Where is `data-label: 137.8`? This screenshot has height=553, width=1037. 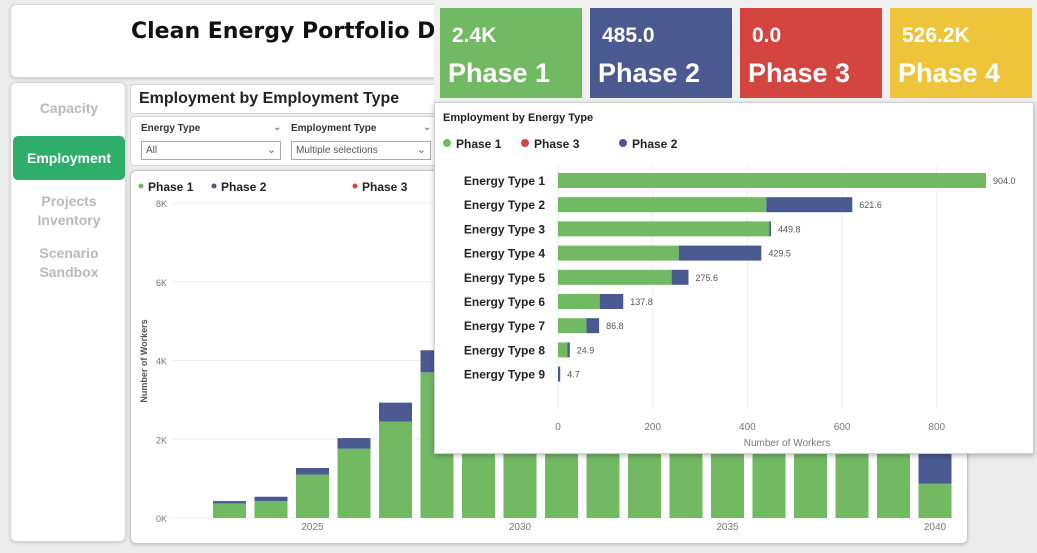 data-label: 137.8 is located at coordinates (641, 302).